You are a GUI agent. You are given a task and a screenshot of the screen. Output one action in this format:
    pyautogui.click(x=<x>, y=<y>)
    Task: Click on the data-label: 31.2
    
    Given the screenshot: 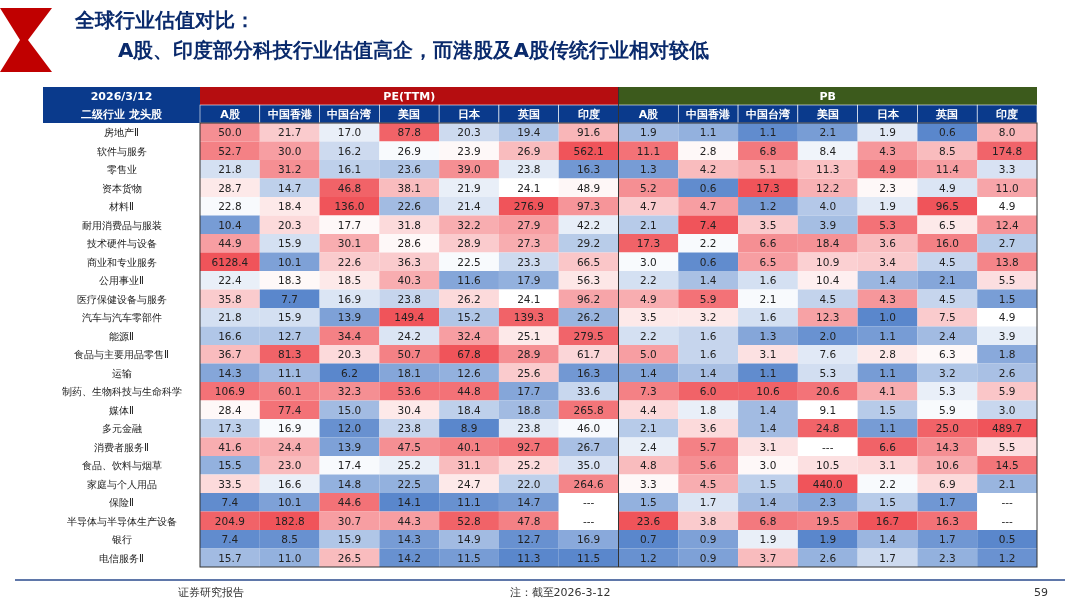 What is the action you would take?
    pyautogui.click(x=289, y=169)
    